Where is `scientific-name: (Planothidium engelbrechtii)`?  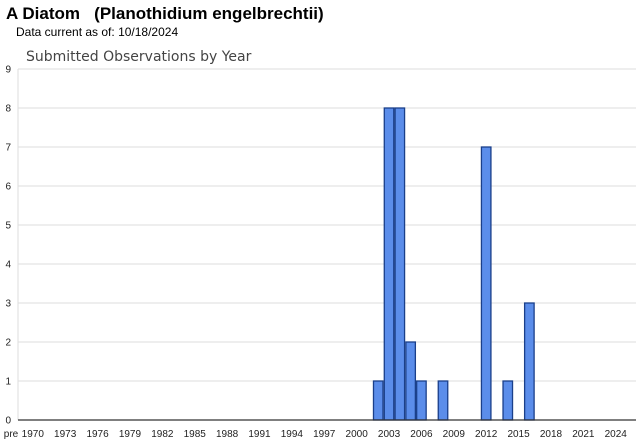 scientific-name: (Planothidium engelbrechtii) is located at coordinates (209, 13).